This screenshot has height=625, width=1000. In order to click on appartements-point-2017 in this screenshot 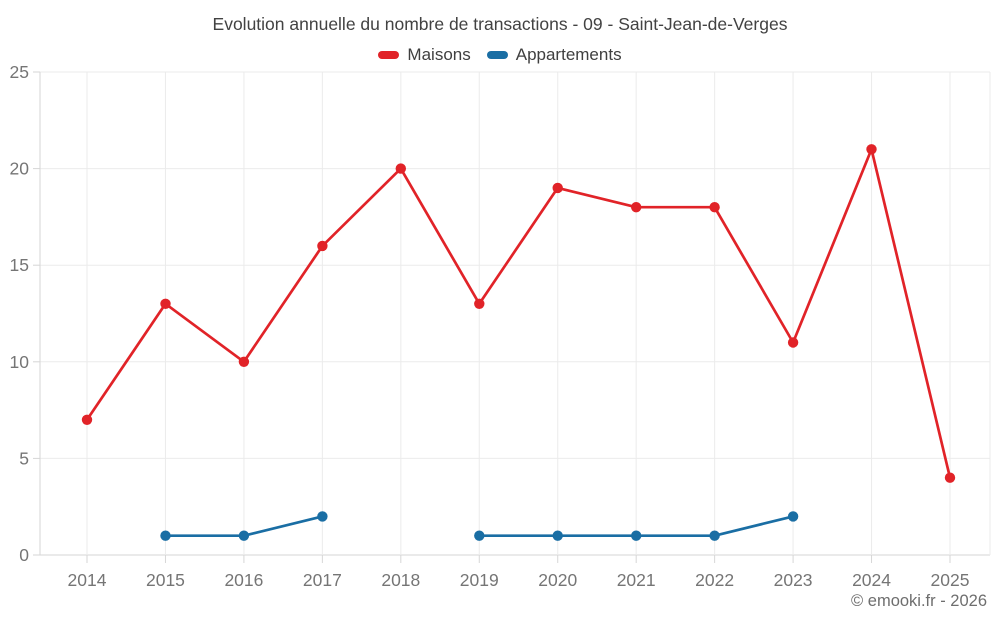, I will do `click(322, 516)`.